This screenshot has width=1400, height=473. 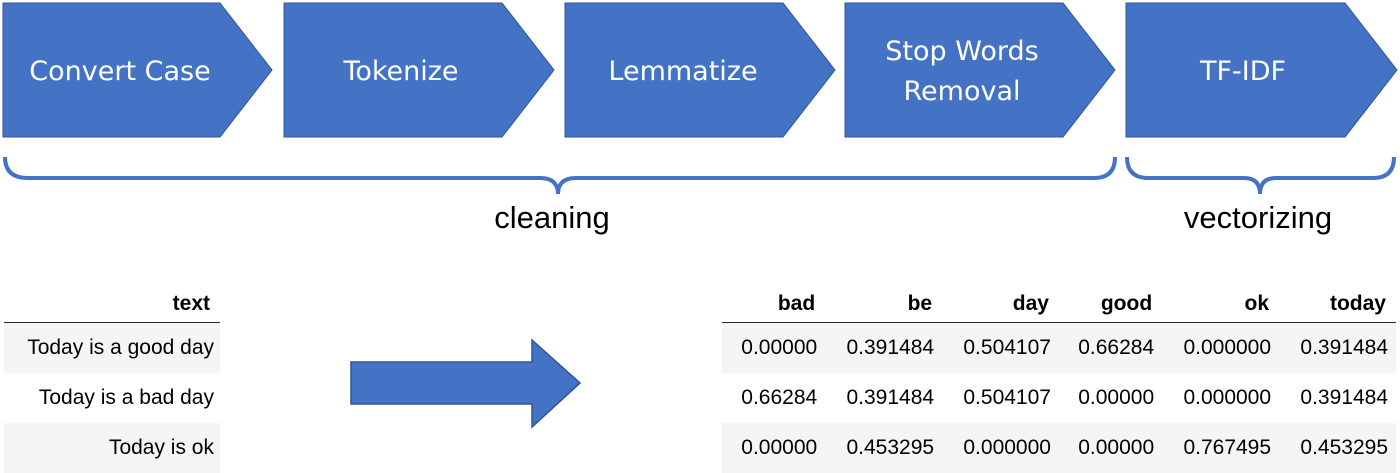 What do you see at coordinates (920, 303) in the screenshot?
I see `column-header: be` at bounding box center [920, 303].